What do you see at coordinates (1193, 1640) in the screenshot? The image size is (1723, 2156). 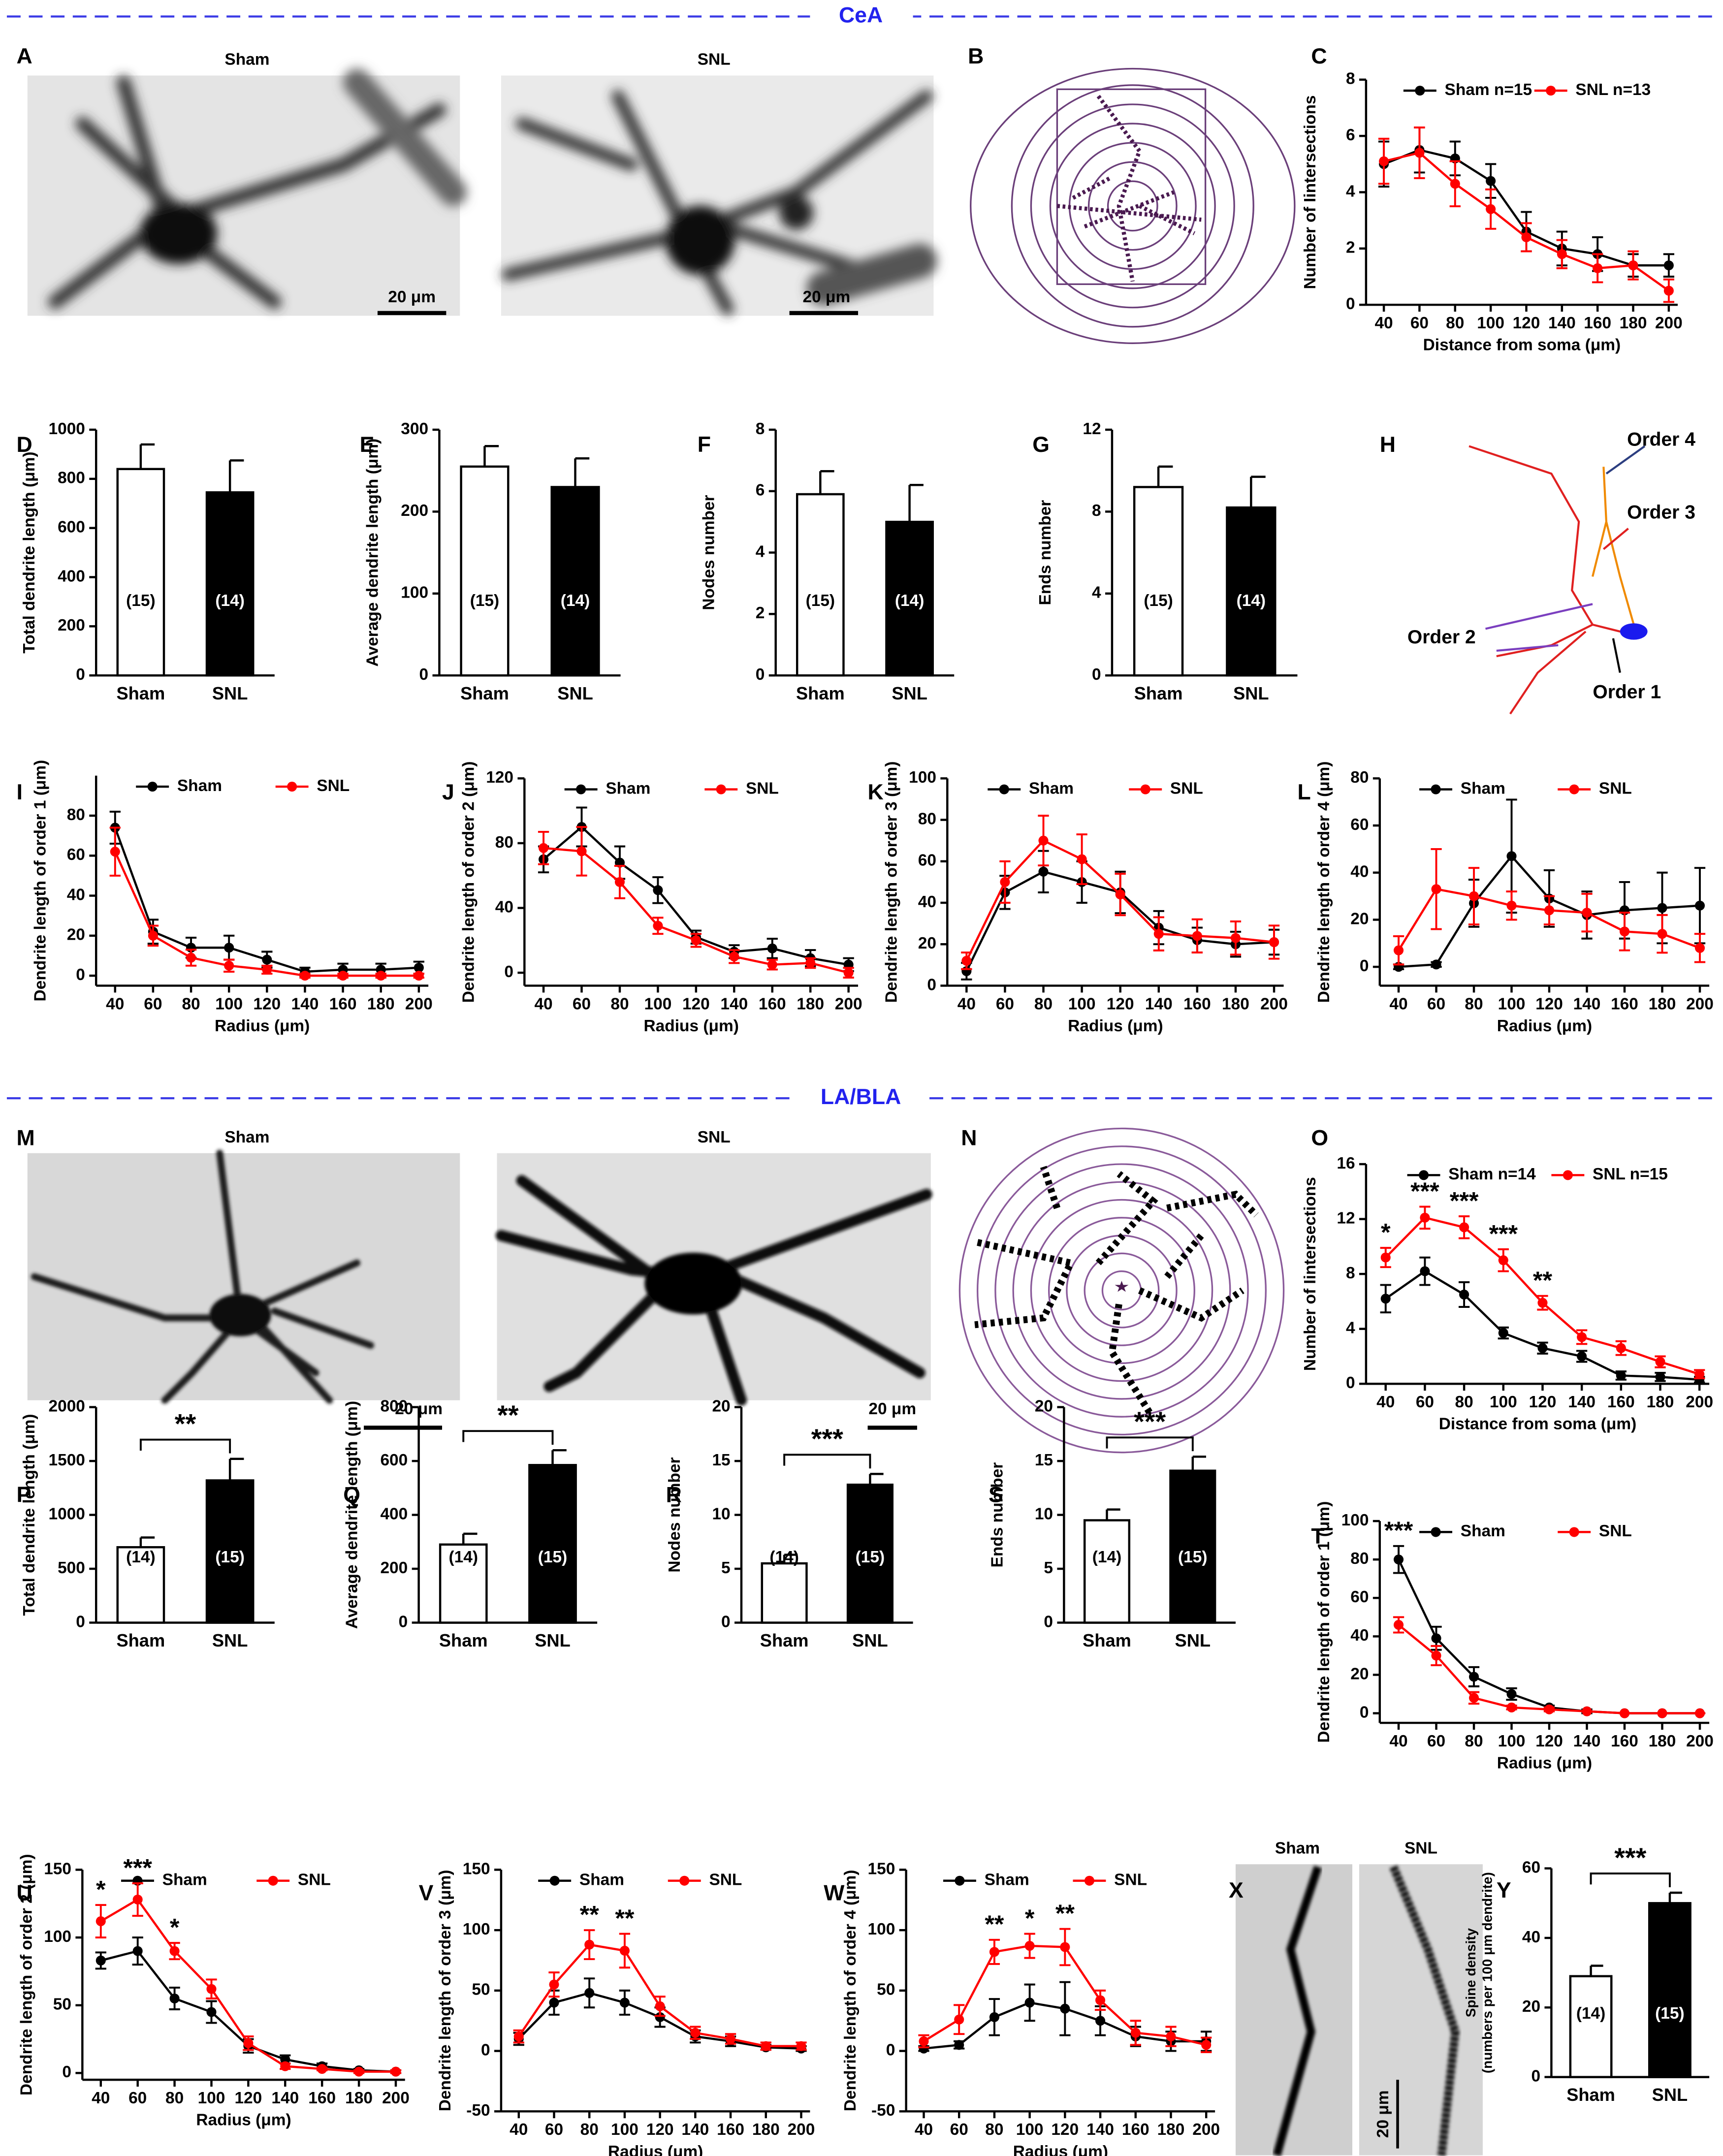 I see `x-tick-label: SNL` at bounding box center [1193, 1640].